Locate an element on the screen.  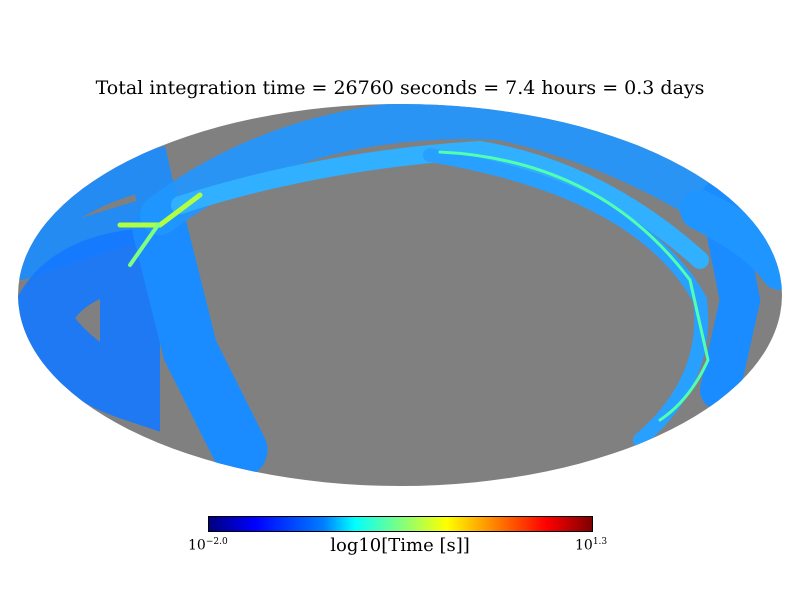
colorbar-label: log10[Time [s]] is located at coordinates (400, 545).